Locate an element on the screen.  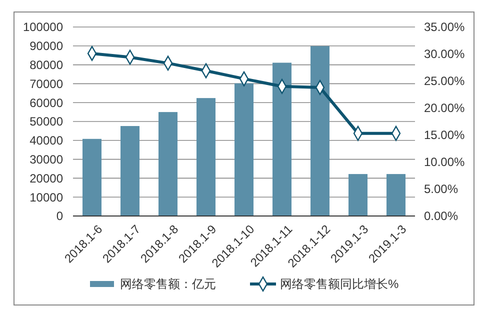
y2-tick-label: 10.00% is located at coordinates (445, 162).